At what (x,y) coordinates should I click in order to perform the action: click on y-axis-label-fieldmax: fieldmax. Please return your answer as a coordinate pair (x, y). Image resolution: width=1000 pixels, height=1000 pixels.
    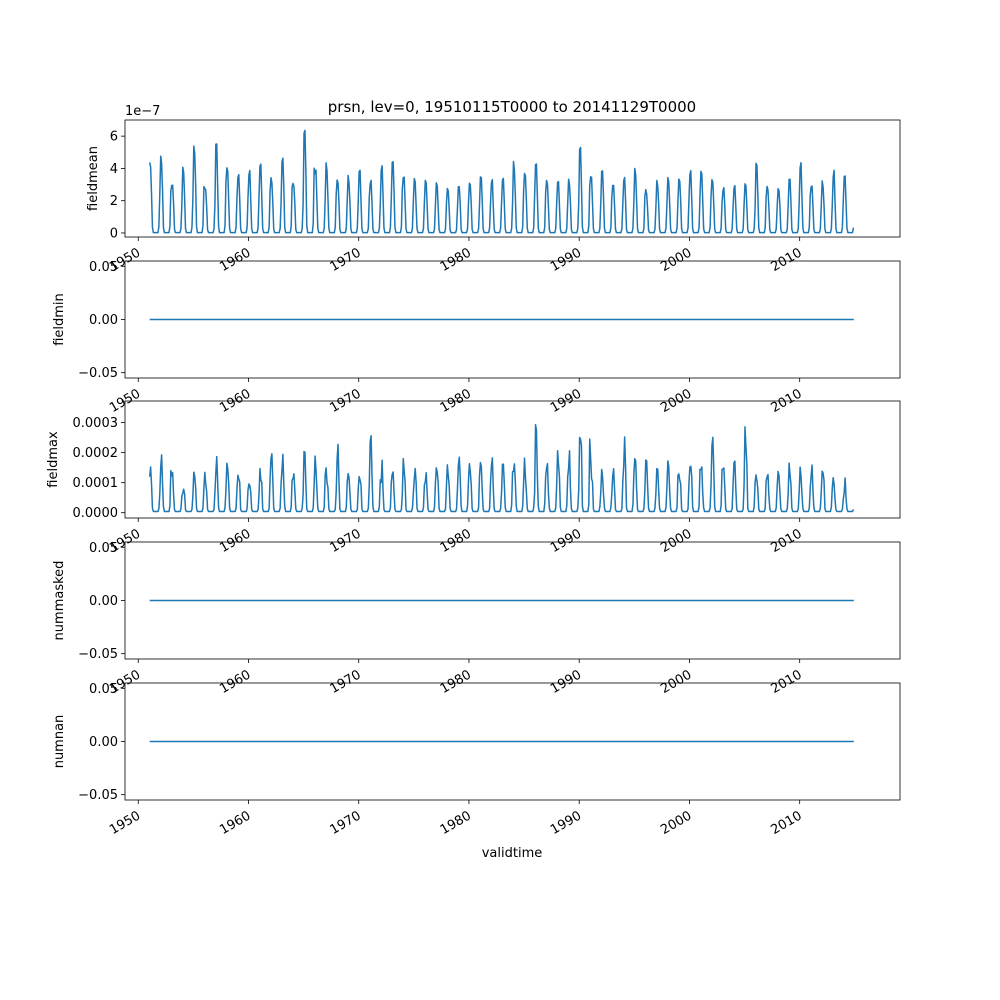
    Looking at the image, I should click on (53, 459).